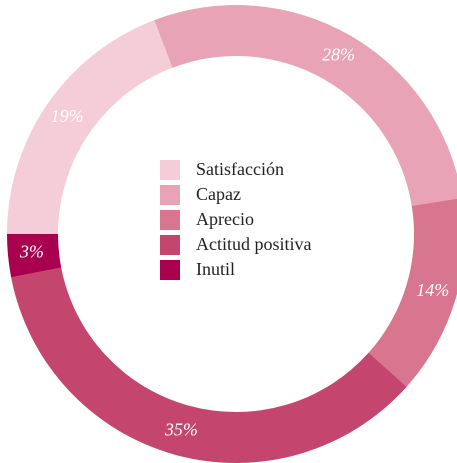 Image resolution: width=457 pixels, height=463 pixels. Describe the element at coordinates (240, 169) in the screenshot. I see `legend-label: Satisfacción` at that location.